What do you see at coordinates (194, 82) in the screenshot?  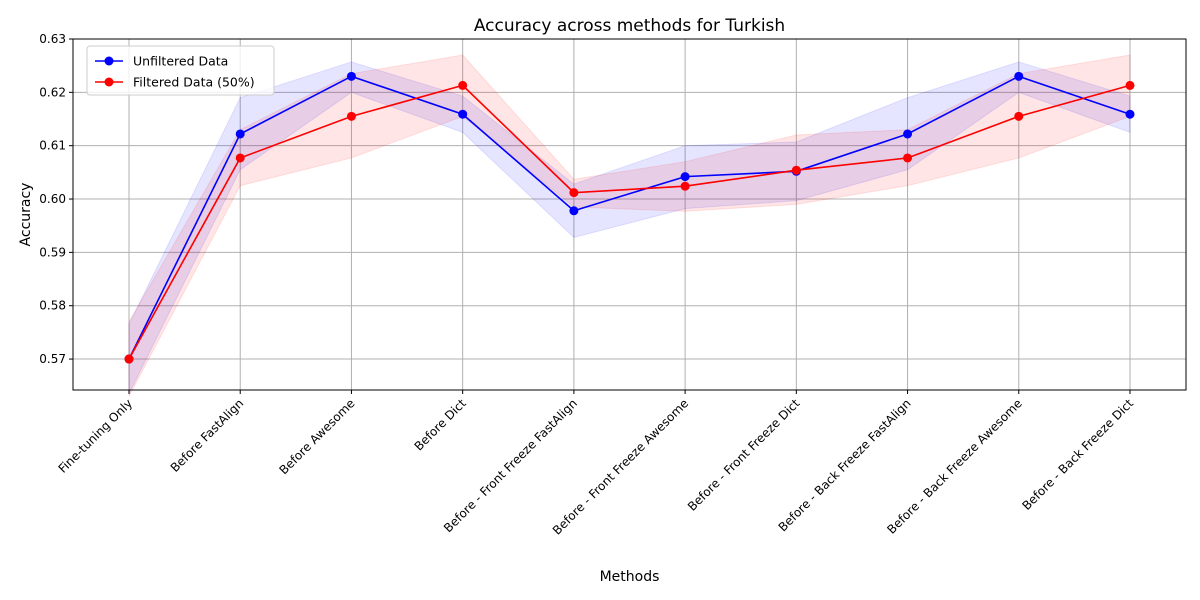 I see `legend-label-1: Filtered Data (50%)` at bounding box center [194, 82].